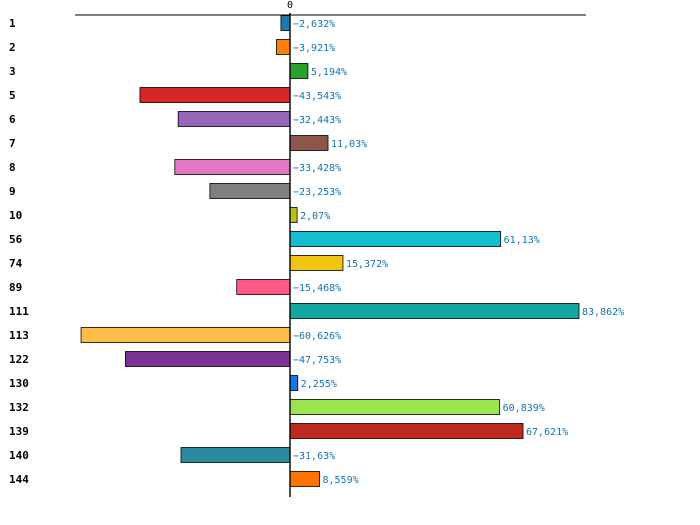 Image resolution: width=700 pixels, height=525 pixels. Describe the element at coordinates (522, 240) in the screenshot. I see `value-label: 61,13%` at that location.